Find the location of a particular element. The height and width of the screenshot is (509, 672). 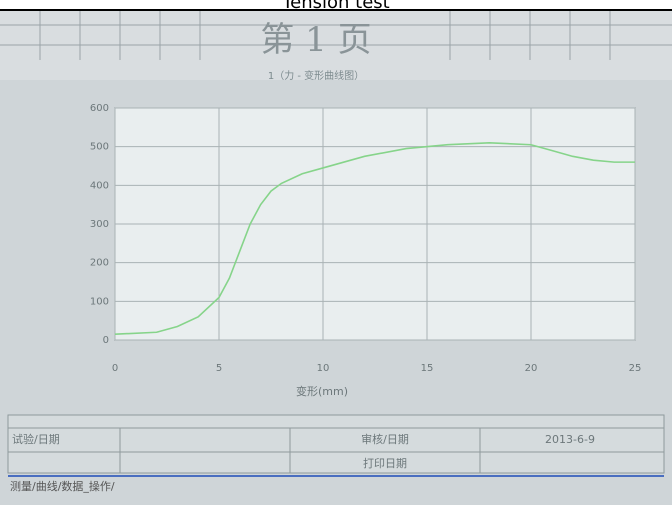

table-cell: 审核/日期 is located at coordinates (385, 439).